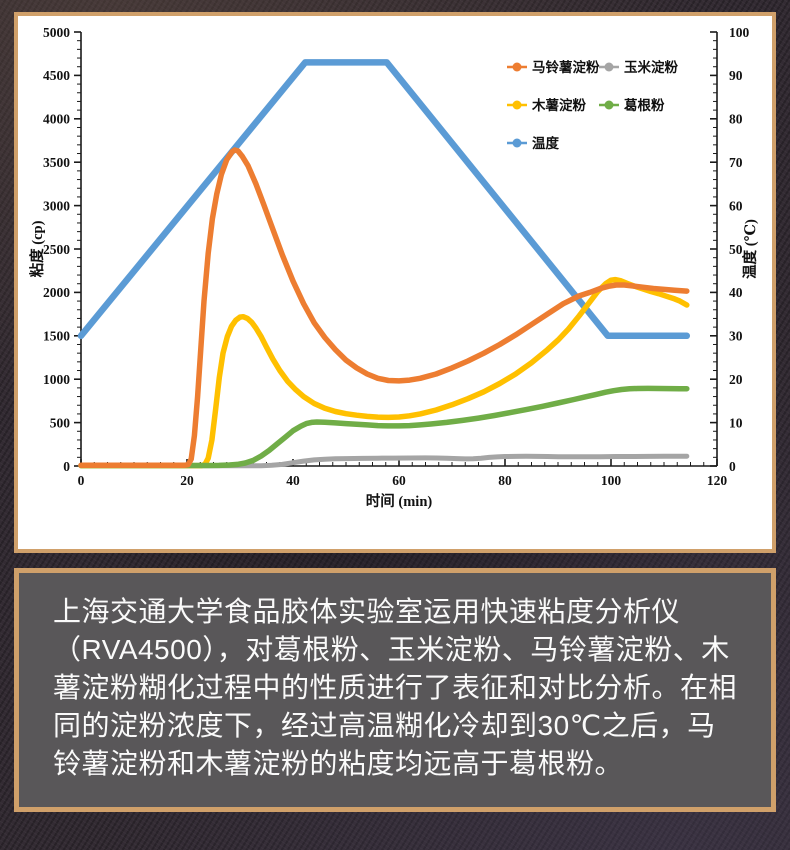 The image size is (790, 850). Describe the element at coordinates (56, 205) in the screenshot. I see `svg-text: 3000` at that location.